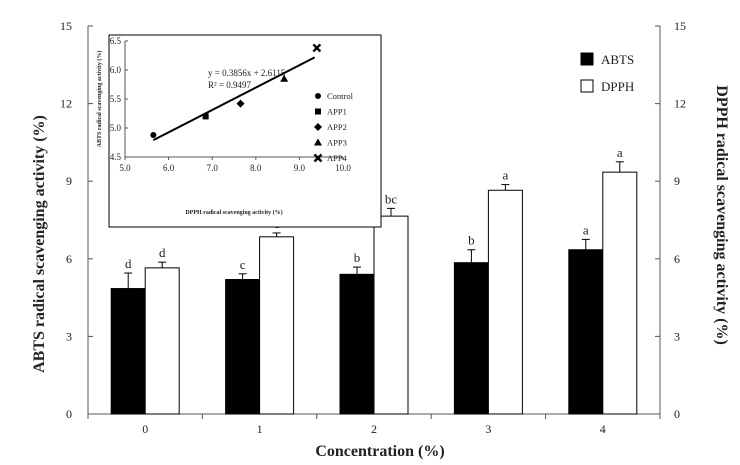  What do you see at coordinates (213, 168) in the screenshot?
I see `inset-x-tick-label: 7.0` at bounding box center [213, 168].